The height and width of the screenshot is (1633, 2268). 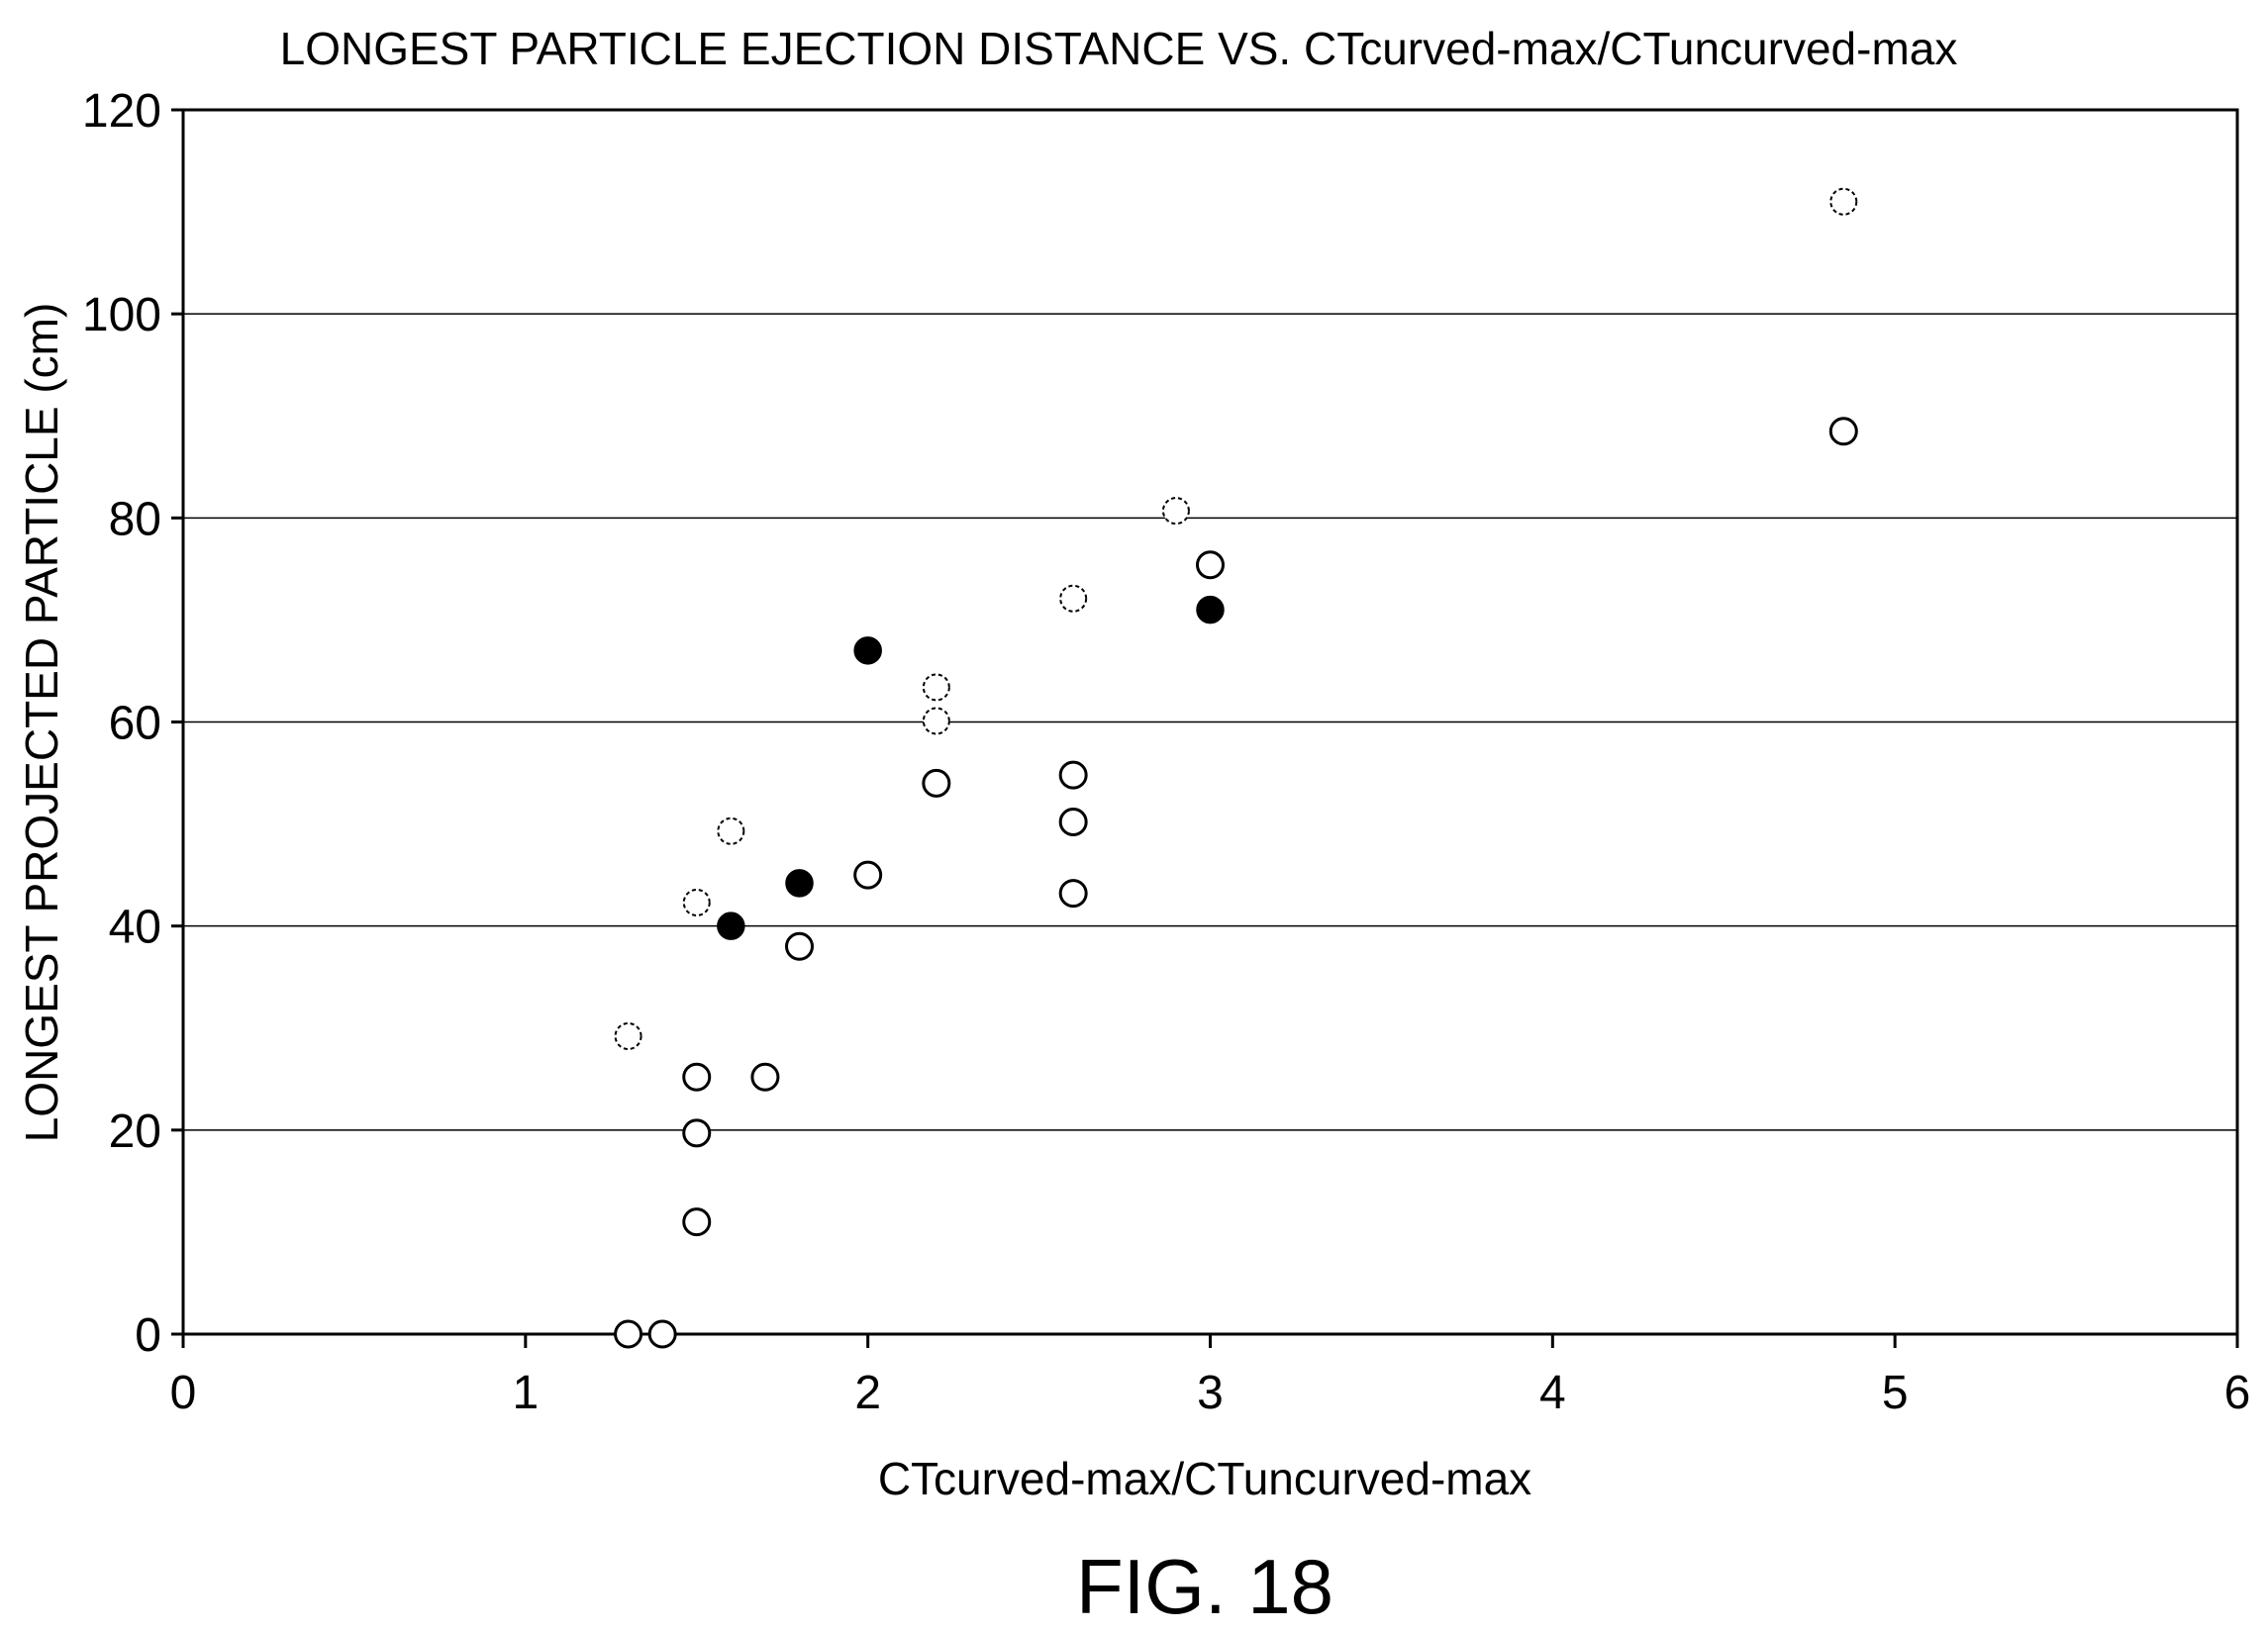 I want to click on y-tick-label: 100, so click(x=121, y=315).